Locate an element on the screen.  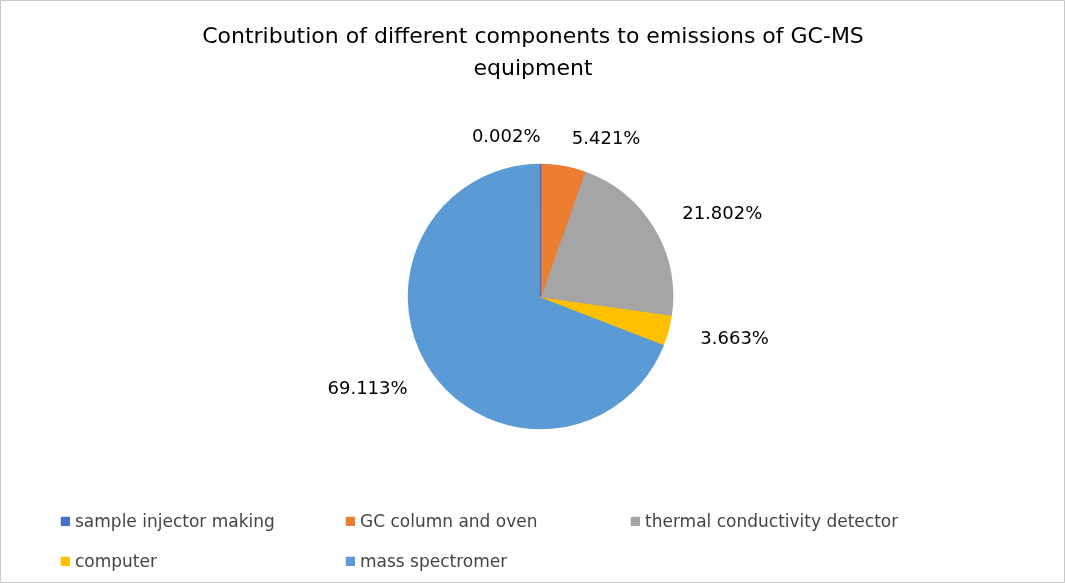
chart-title: Contribution of different components to emissions of GC-MS equipment is located at coordinates (533, 51).